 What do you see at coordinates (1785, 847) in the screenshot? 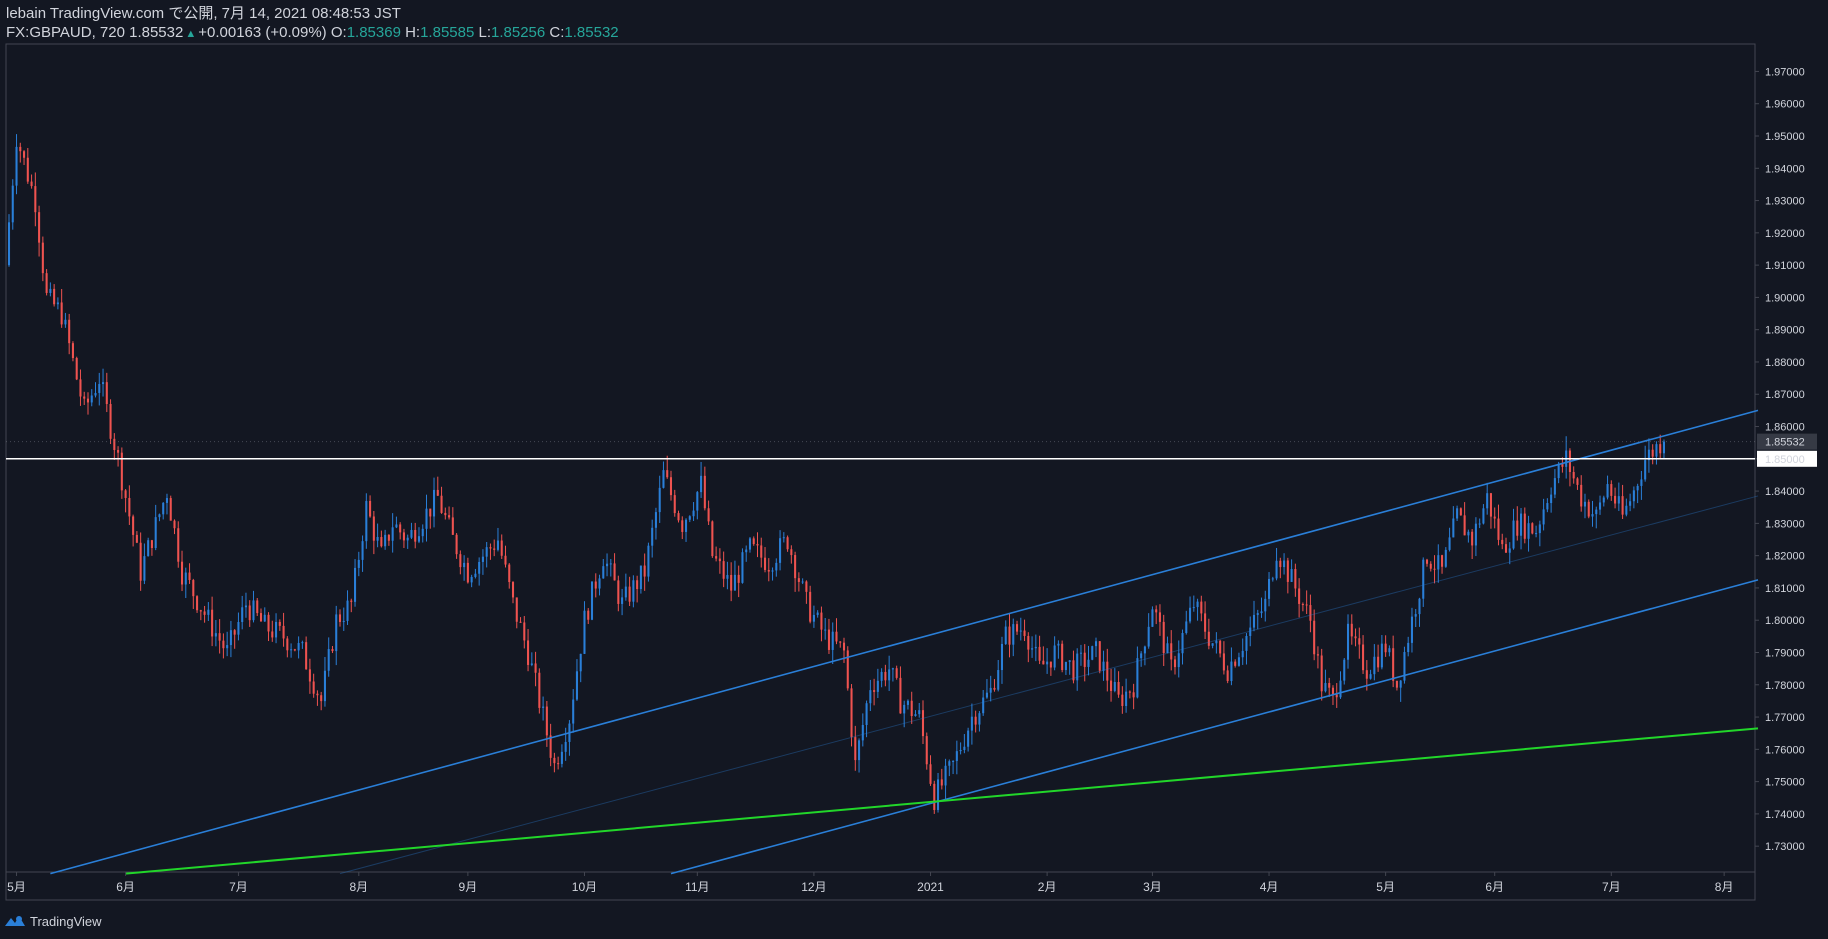
I see `y-tick-label: 1.73000` at bounding box center [1785, 847].